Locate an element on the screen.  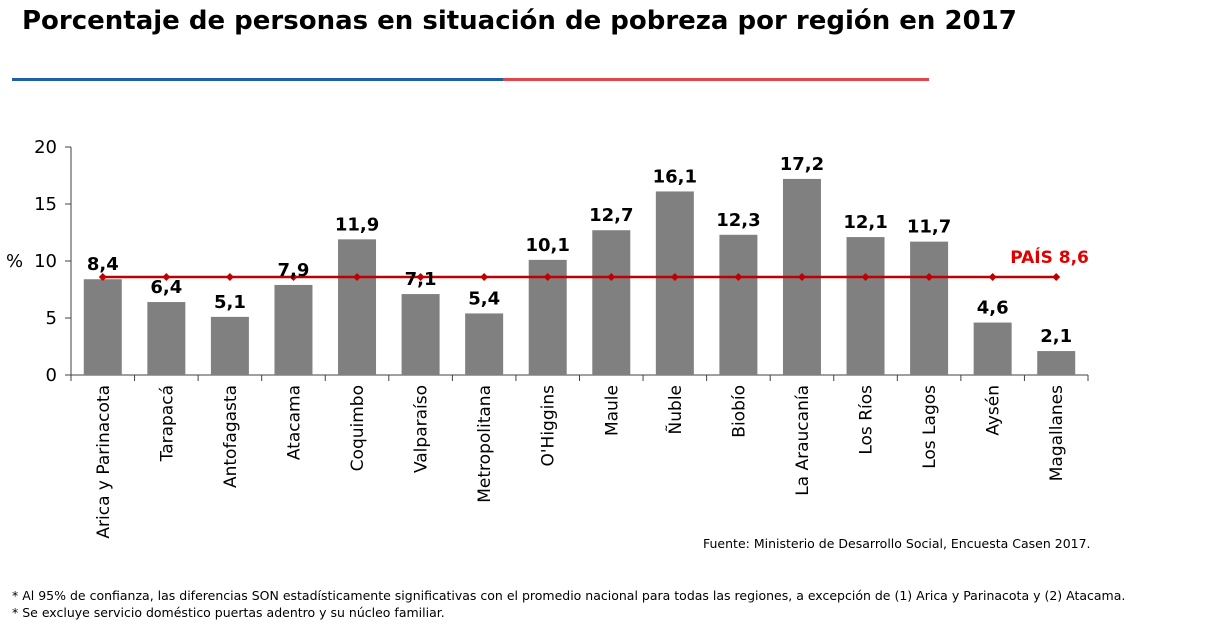
data-label: 7,1 is located at coordinates (421, 279).